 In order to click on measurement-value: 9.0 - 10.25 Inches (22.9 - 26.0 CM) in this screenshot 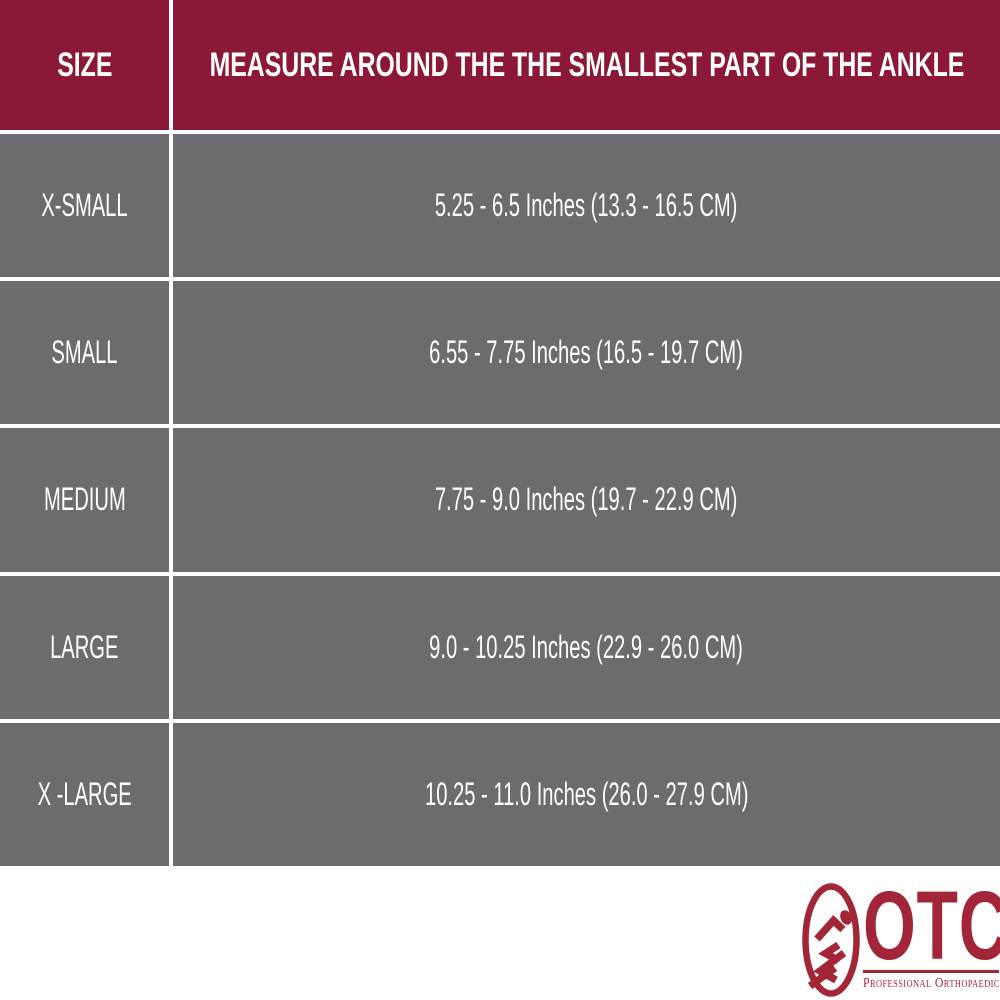, I will do `click(586, 647)`.